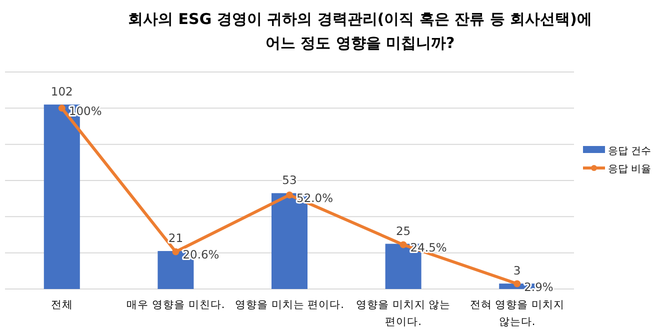  Describe the element at coordinates (517, 271) in the screenshot. I see `data-label: 3` at that location.